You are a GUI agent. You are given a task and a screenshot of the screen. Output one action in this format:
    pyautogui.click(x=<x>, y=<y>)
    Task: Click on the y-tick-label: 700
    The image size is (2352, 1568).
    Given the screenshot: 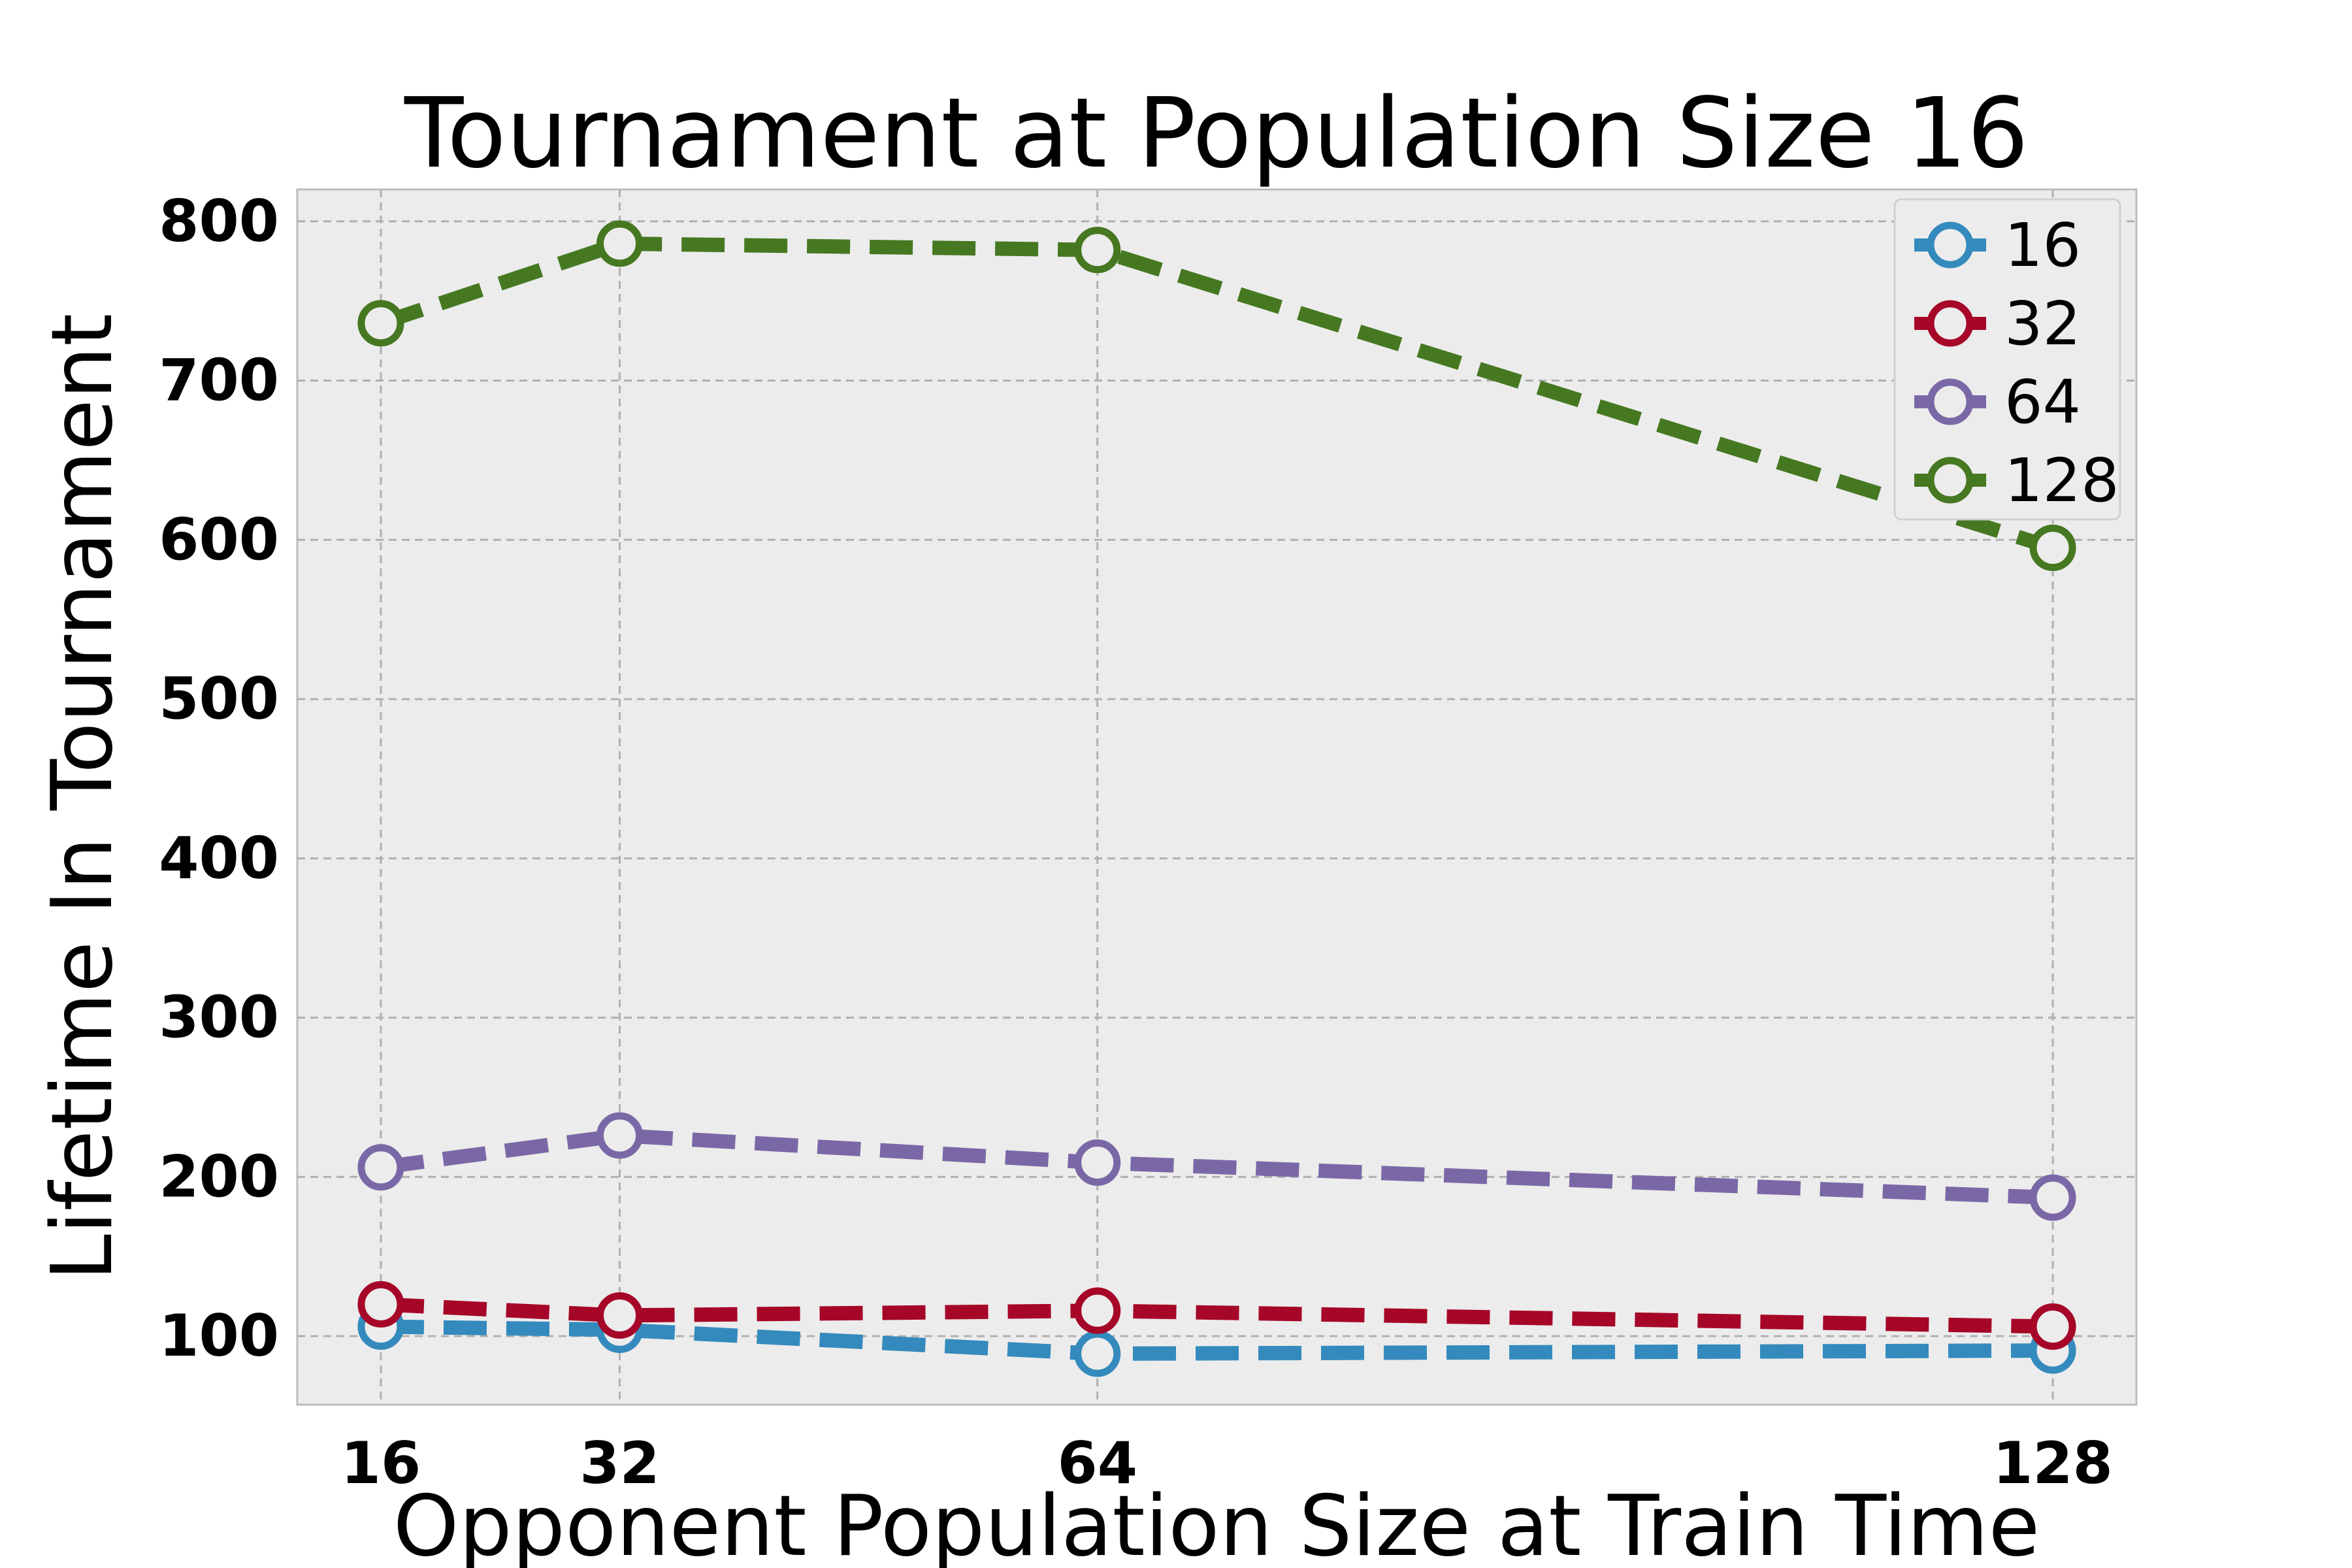 What is the action you would take?
    pyautogui.click(x=219, y=380)
    